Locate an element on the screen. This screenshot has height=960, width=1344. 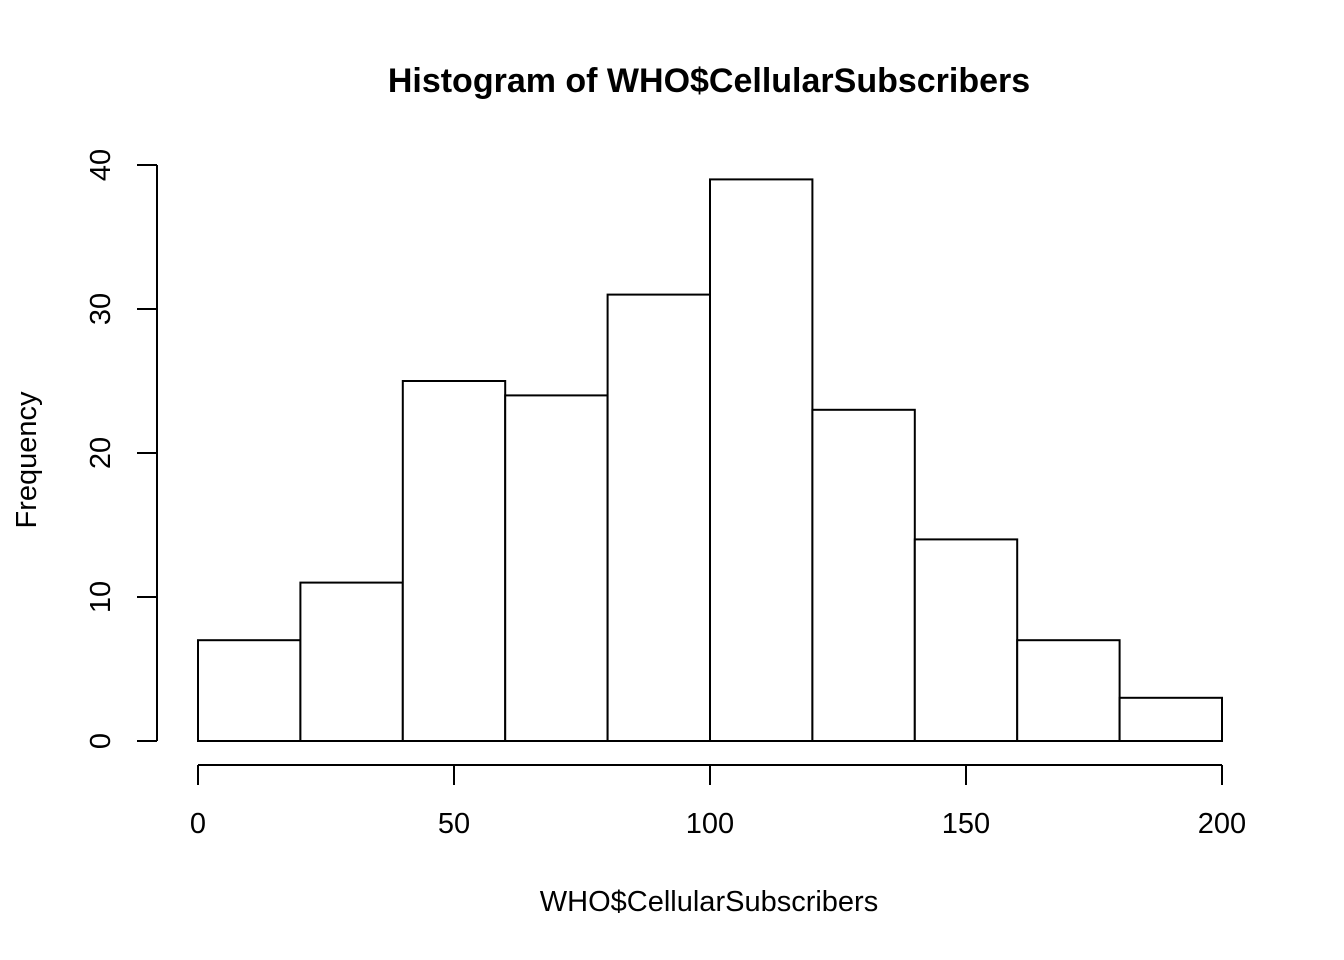
y-tick-label: 40 is located at coordinates (101, 165).